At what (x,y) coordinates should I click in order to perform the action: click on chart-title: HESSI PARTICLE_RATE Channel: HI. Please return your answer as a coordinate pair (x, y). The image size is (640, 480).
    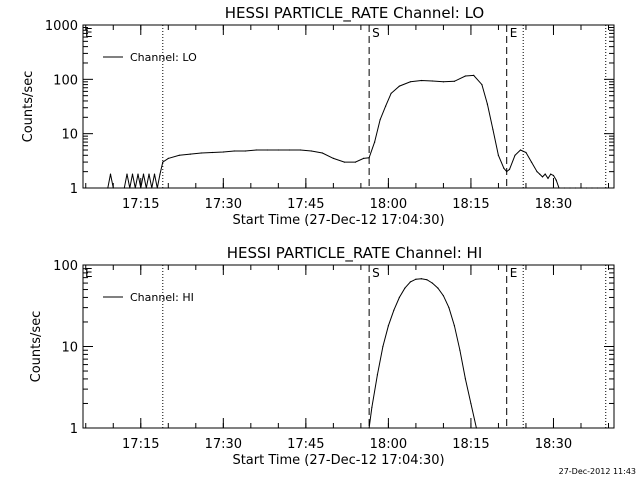
    Looking at the image, I should click on (355, 253).